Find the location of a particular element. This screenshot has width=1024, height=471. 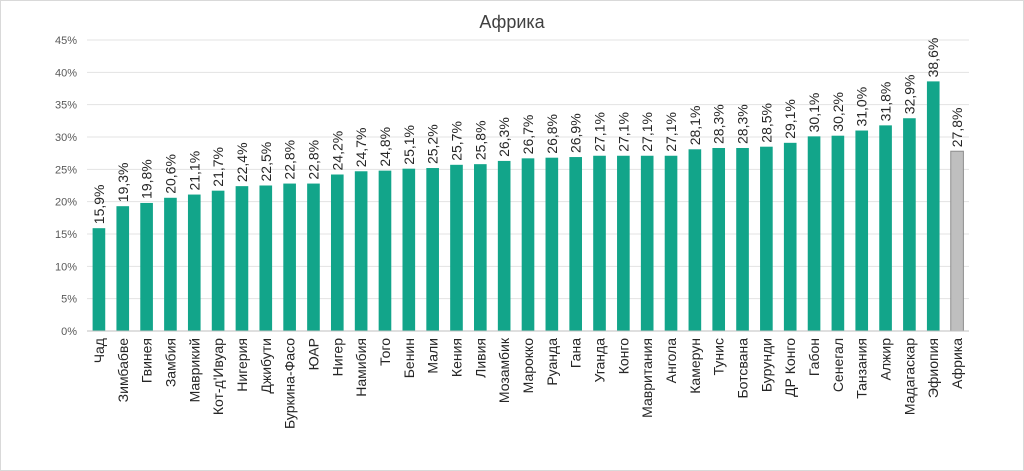

x-tick-label: Мали is located at coordinates (433, 356).